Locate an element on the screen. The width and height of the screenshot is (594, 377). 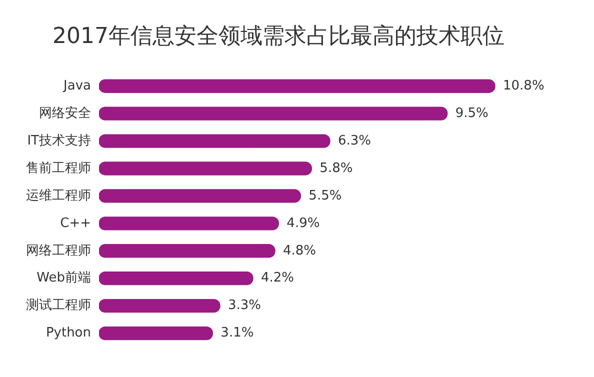
y-tick-label: 网络安全 is located at coordinates (65, 112).